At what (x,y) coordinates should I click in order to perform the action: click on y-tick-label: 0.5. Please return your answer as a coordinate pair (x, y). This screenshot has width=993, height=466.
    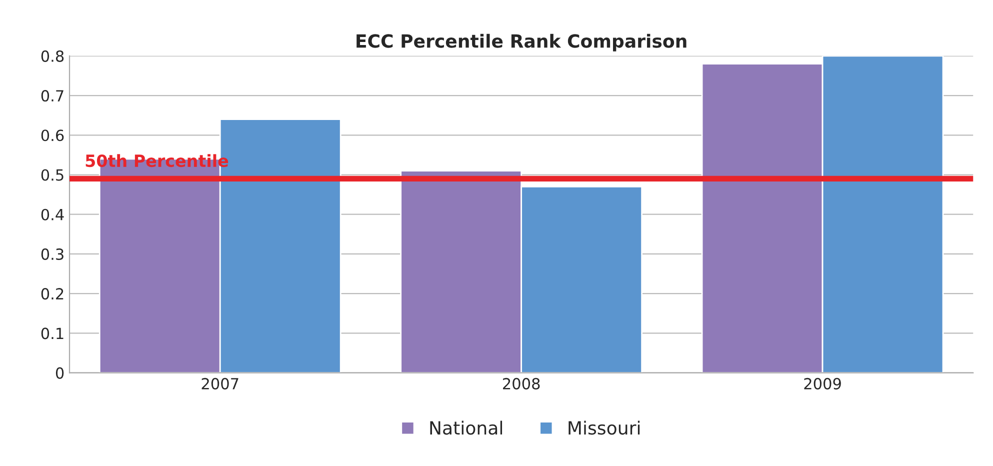
    Looking at the image, I should click on (52, 175).